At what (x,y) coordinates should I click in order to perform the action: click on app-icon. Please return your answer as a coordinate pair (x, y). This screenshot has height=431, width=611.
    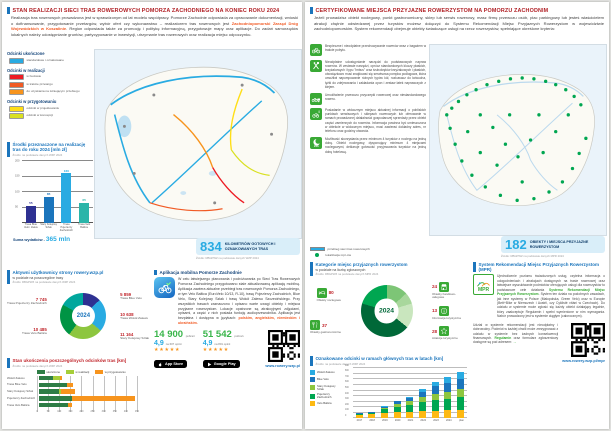
    Looking at the image, I should click on (164, 288).